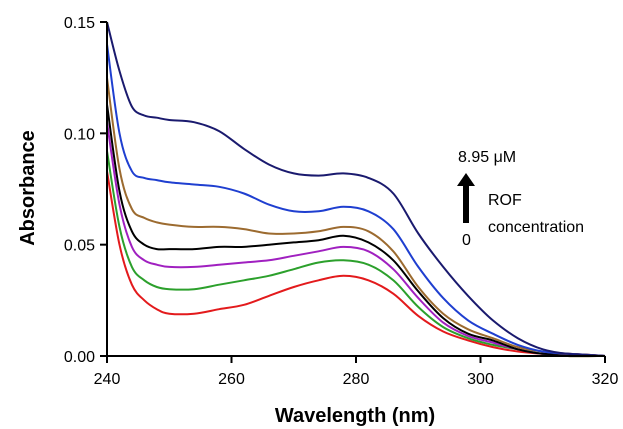 The height and width of the screenshot is (429, 623). What do you see at coordinates (536, 227) in the screenshot?
I see `annotation-concentration-label: concentration` at bounding box center [536, 227].